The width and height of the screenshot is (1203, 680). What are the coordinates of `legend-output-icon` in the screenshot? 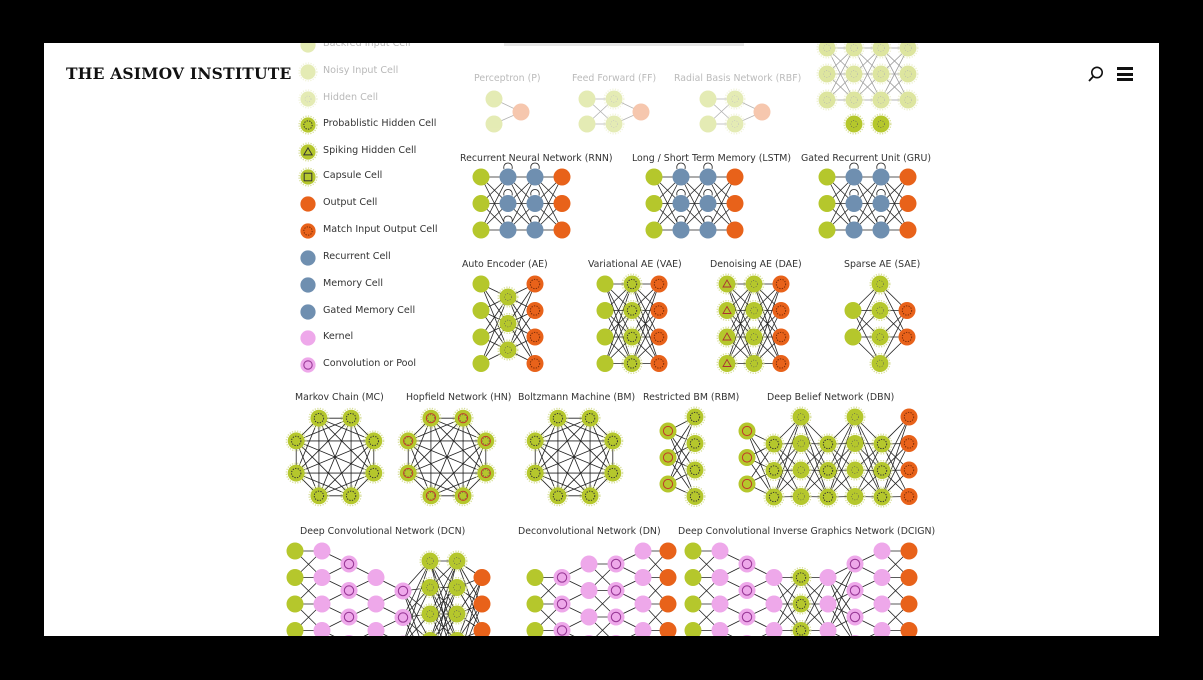 It's located at (308, 204).